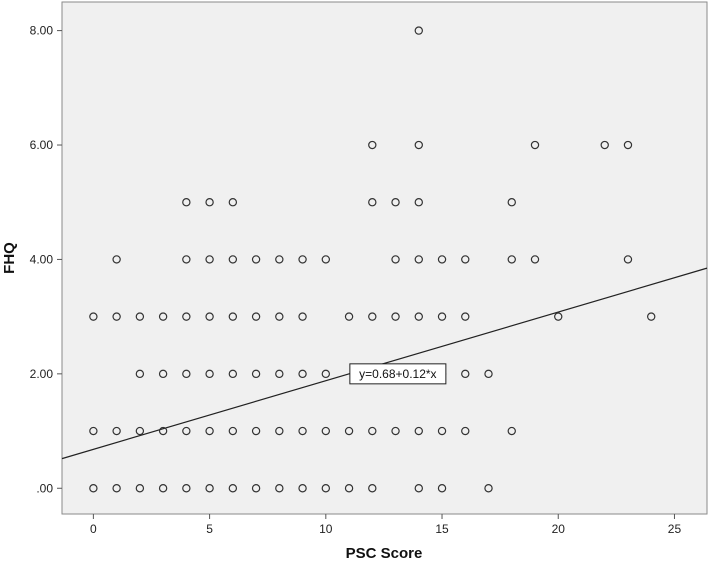 The height and width of the screenshot is (564, 709). What do you see at coordinates (44, 488) in the screenshot?
I see `y-tick-label: .00` at bounding box center [44, 488].